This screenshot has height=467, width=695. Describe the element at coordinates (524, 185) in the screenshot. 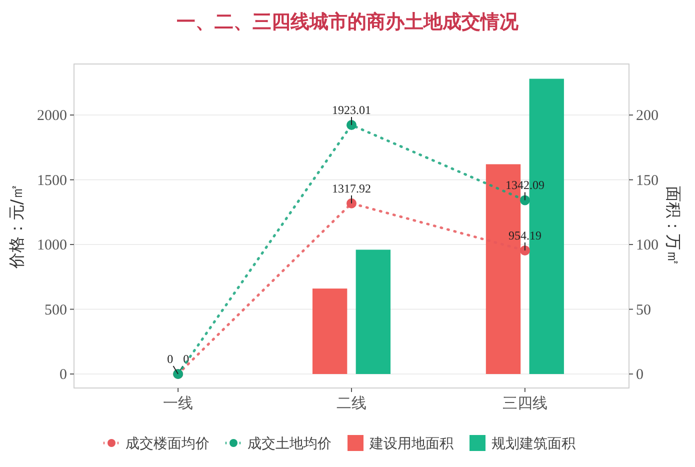

I see `data-label: 1342.09` at that location.